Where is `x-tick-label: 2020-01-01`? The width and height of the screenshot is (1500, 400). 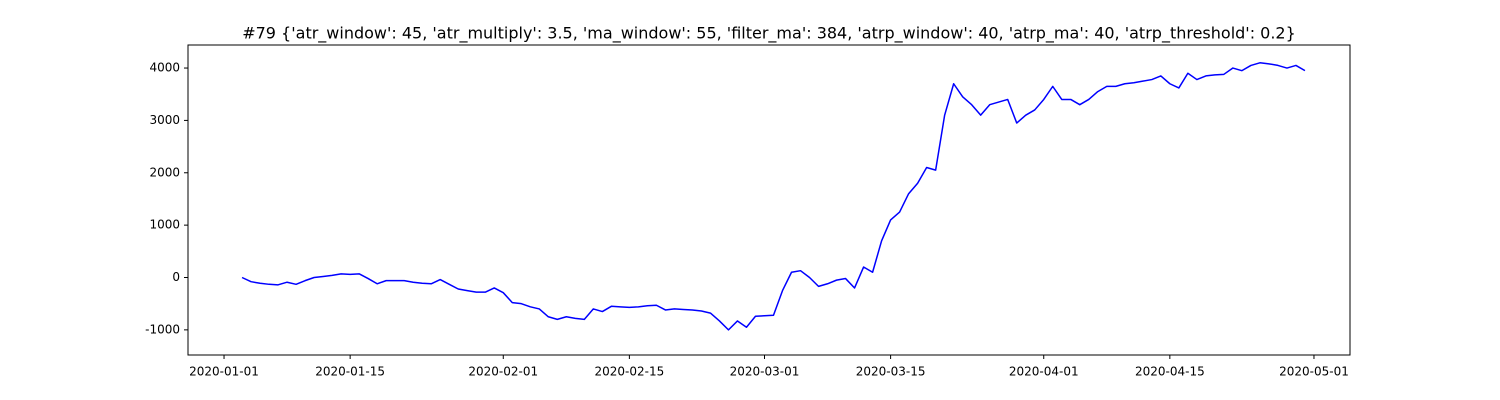
x-tick-label: 2020-01-01 is located at coordinates (224, 372).